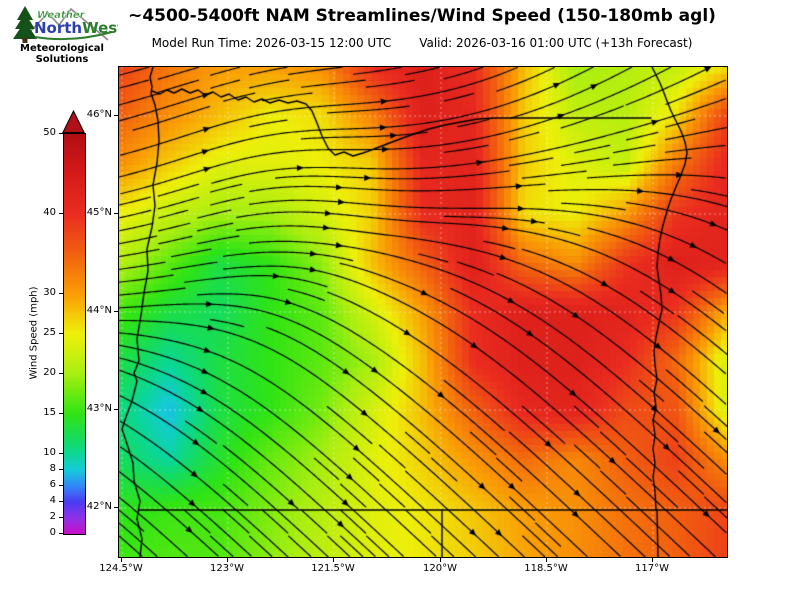 Image resolution: width=800 pixels, height=600 pixels. What do you see at coordinates (52, 532) in the screenshot?
I see `colorbar-tick-label: 0` at bounding box center [52, 532].